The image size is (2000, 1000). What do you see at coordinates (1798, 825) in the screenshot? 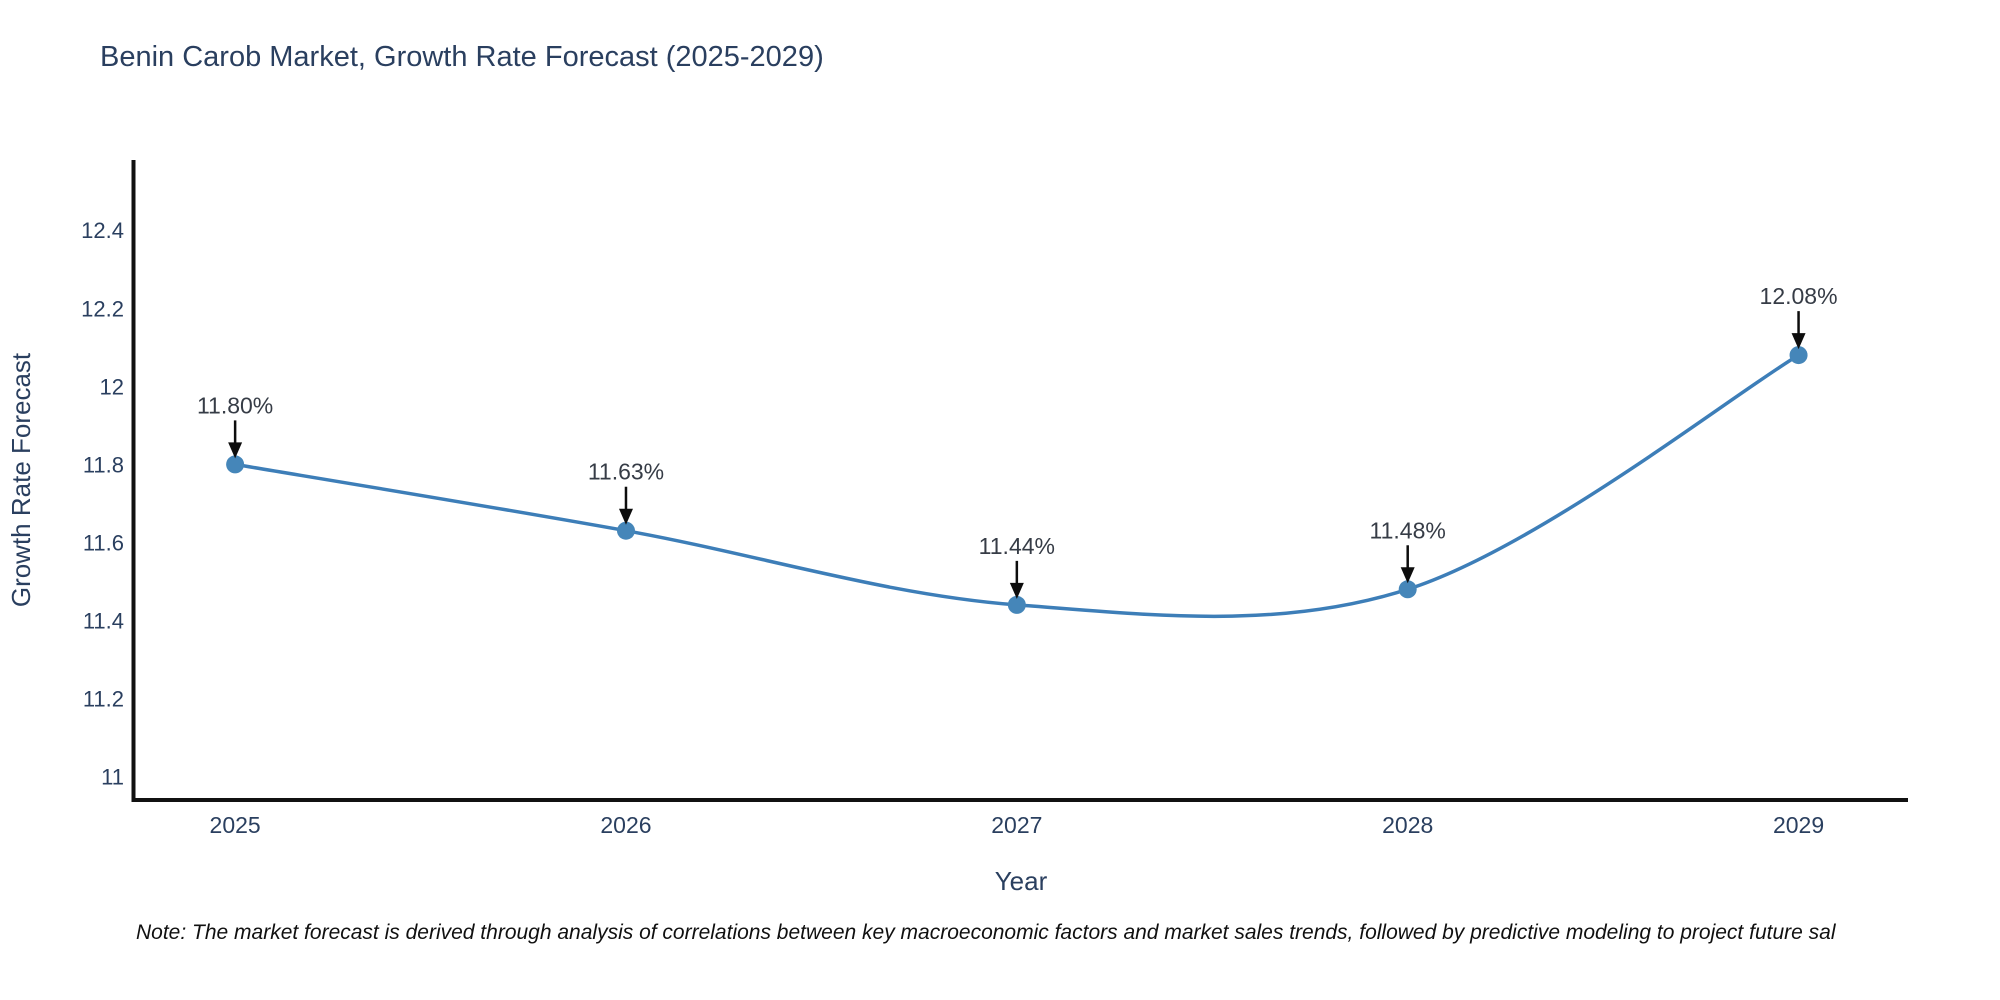
I see `x-tick-label: 2029` at bounding box center [1798, 825].